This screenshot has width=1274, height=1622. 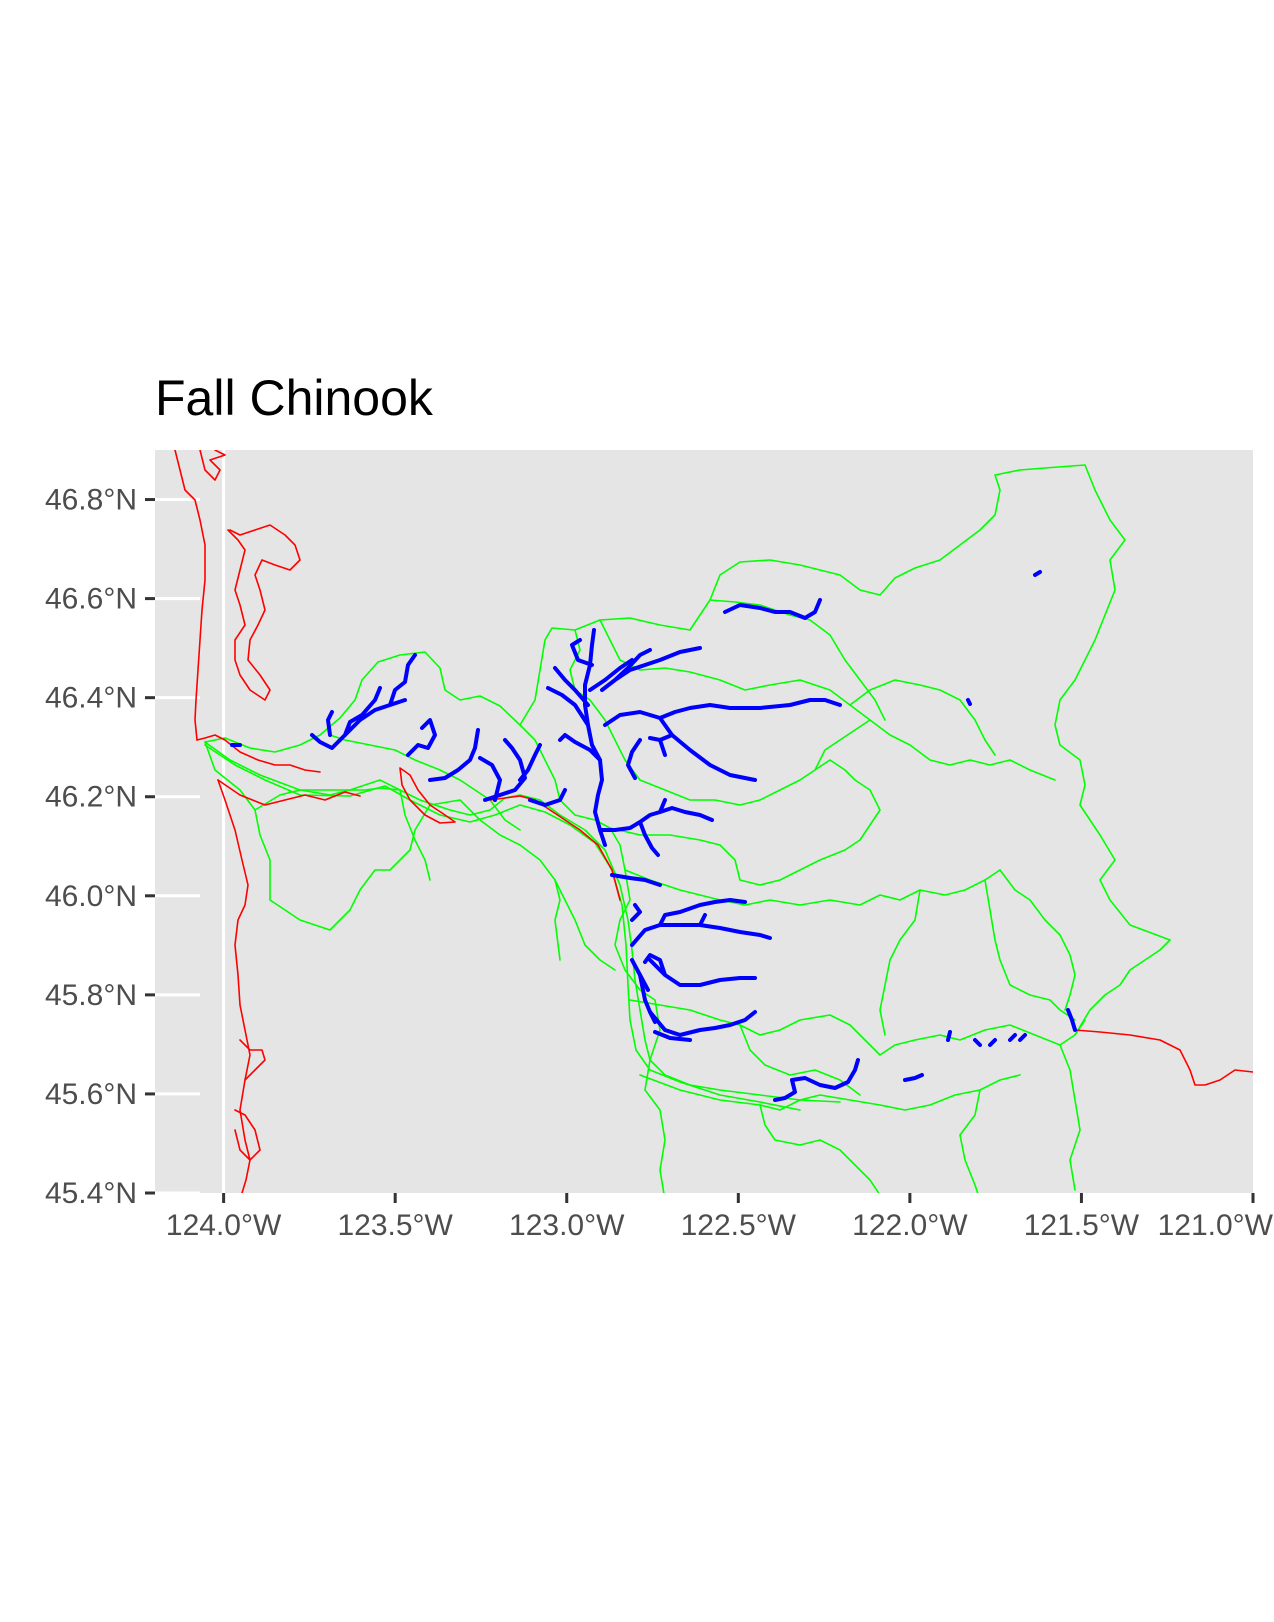 What do you see at coordinates (91, 500) in the screenshot?
I see `y-tick-label-0: 46.8°N` at bounding box center [91, 500].